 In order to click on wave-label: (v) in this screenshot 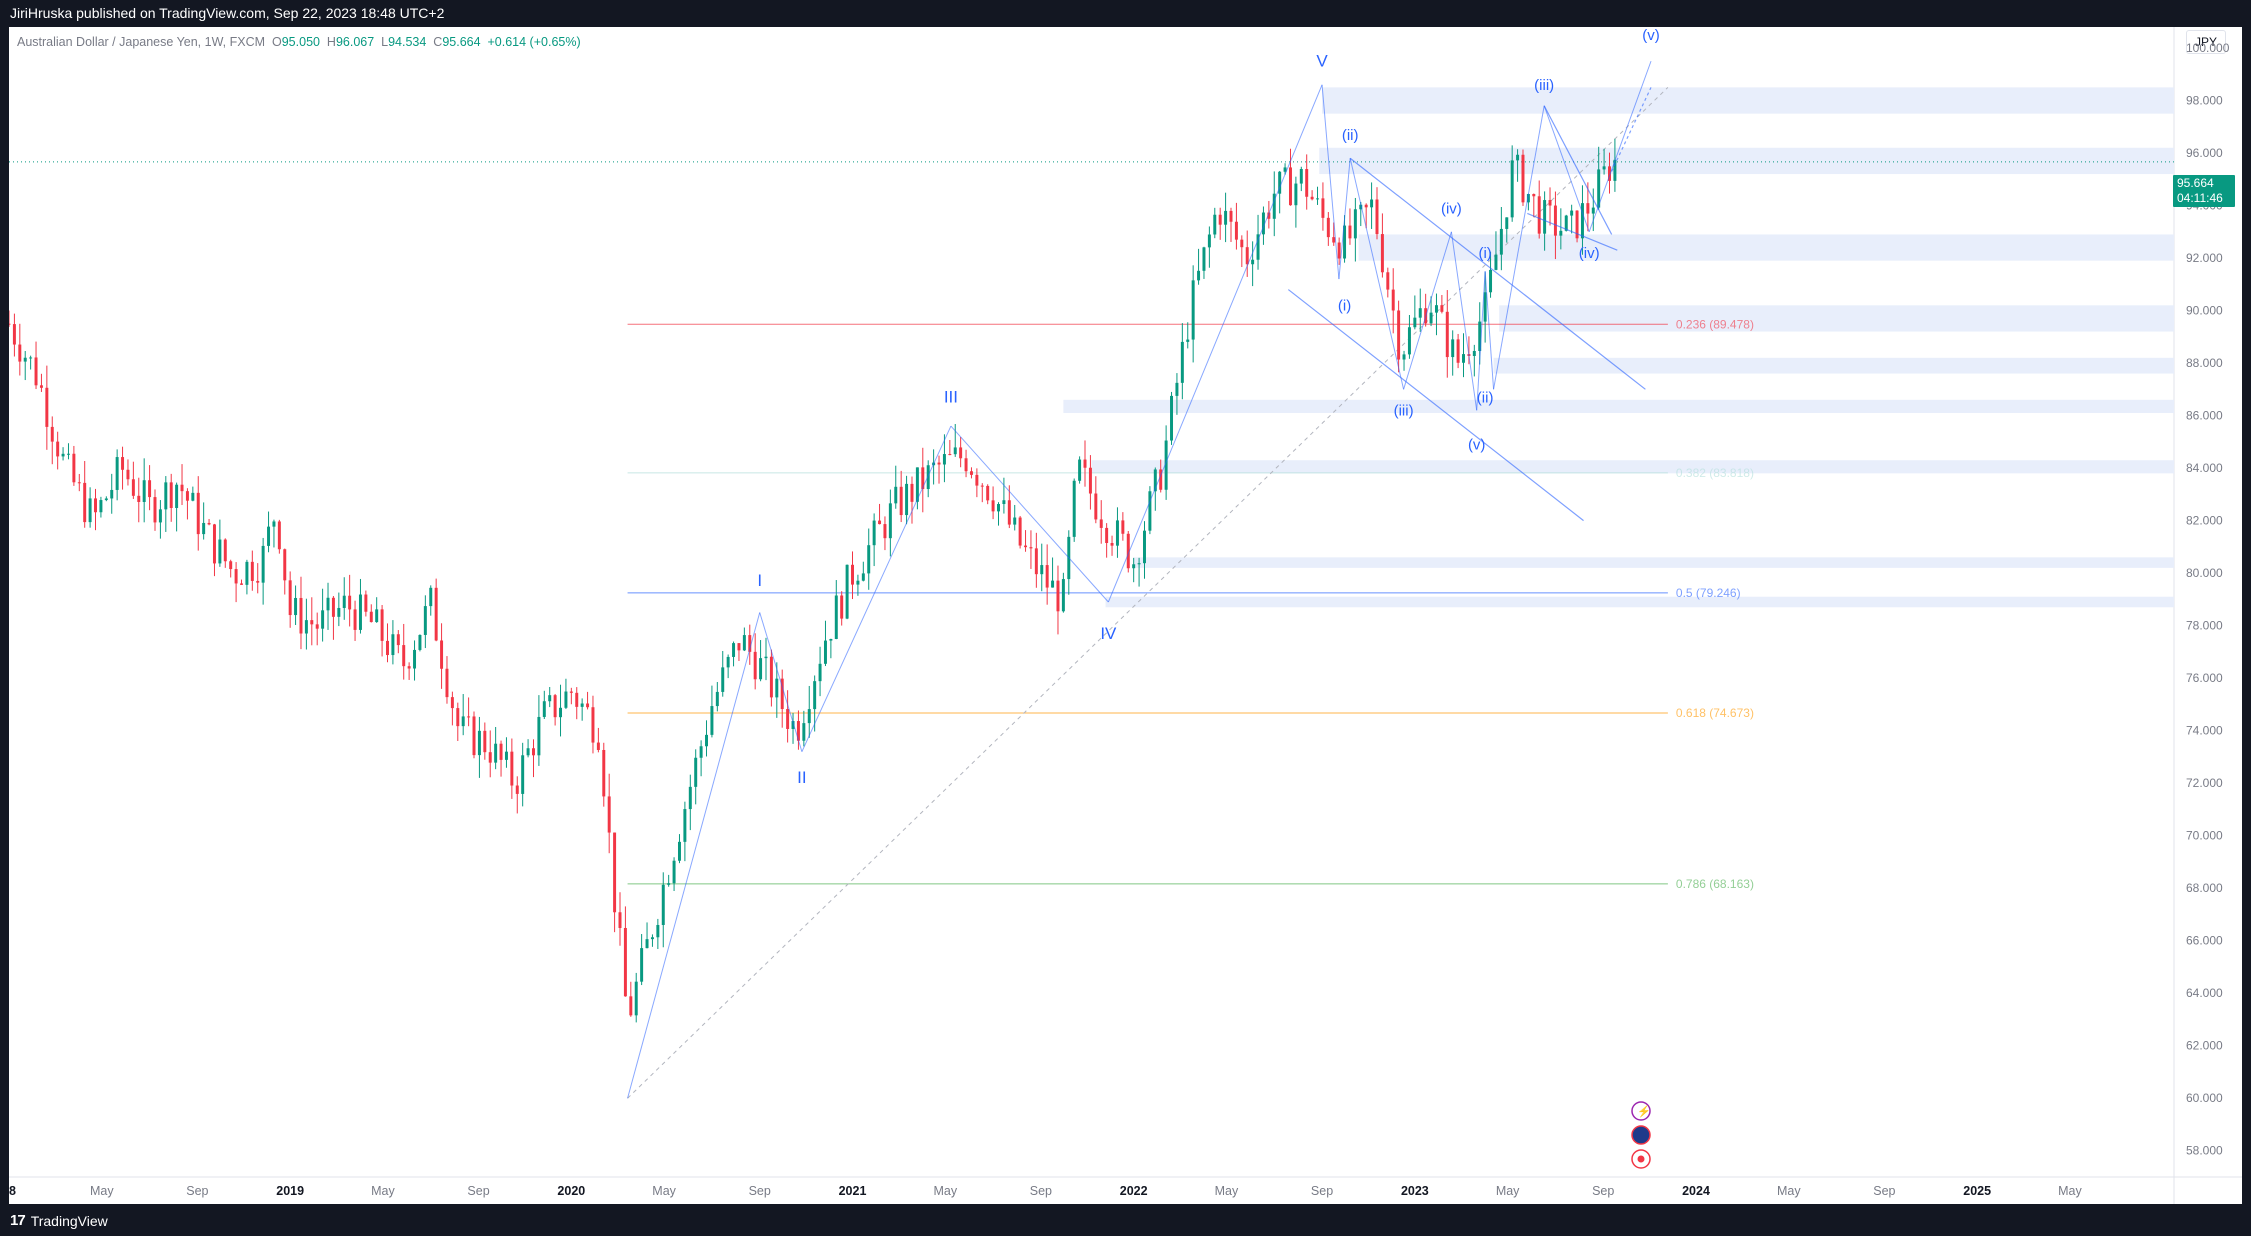, I will do `click(1477, 445)`.